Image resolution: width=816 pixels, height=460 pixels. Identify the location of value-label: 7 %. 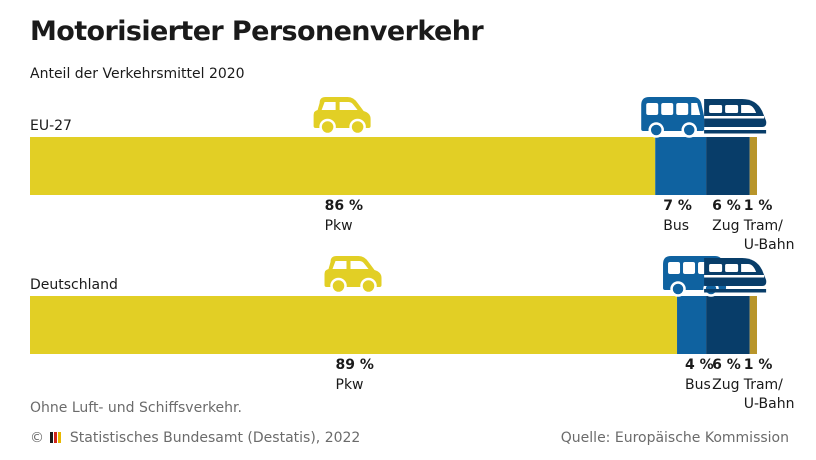
(677, 206).